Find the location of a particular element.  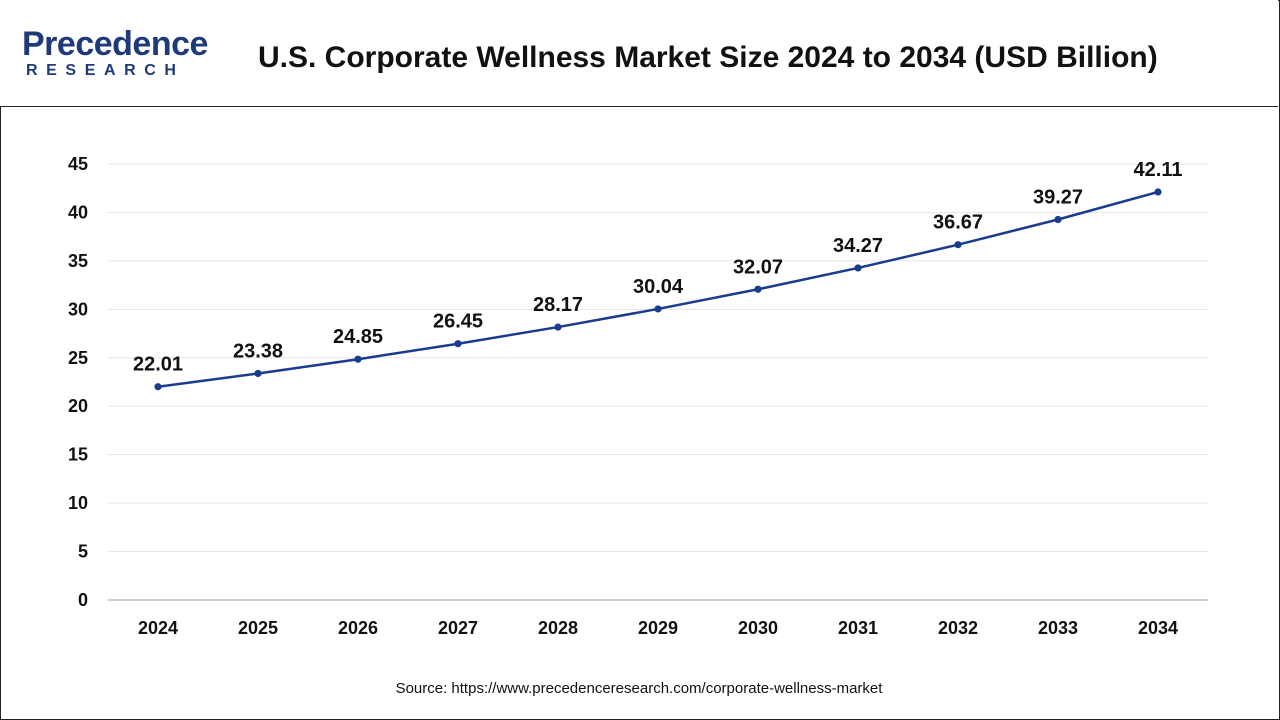

data-label: 30.04 is located at coordinates (658, 287).